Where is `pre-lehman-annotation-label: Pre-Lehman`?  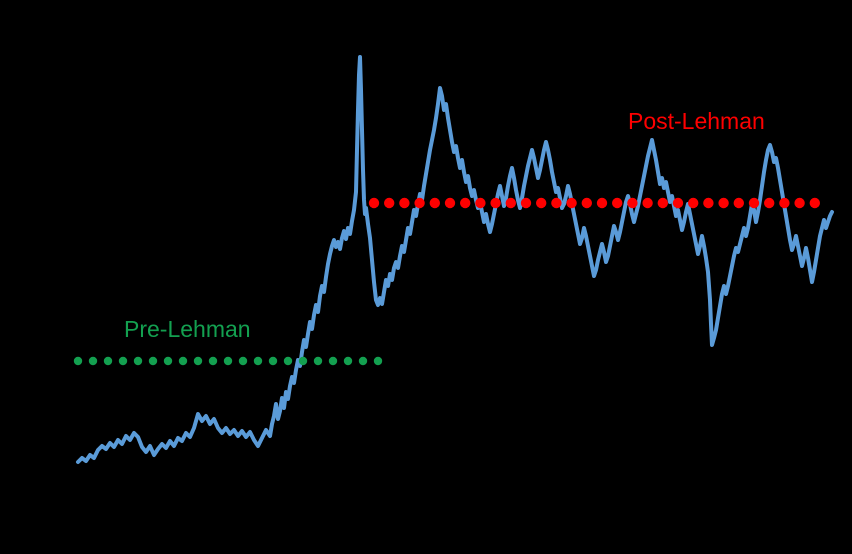
pre-lehman-annotation-label: Pre-Lehman is located at coordinates (187, 329).